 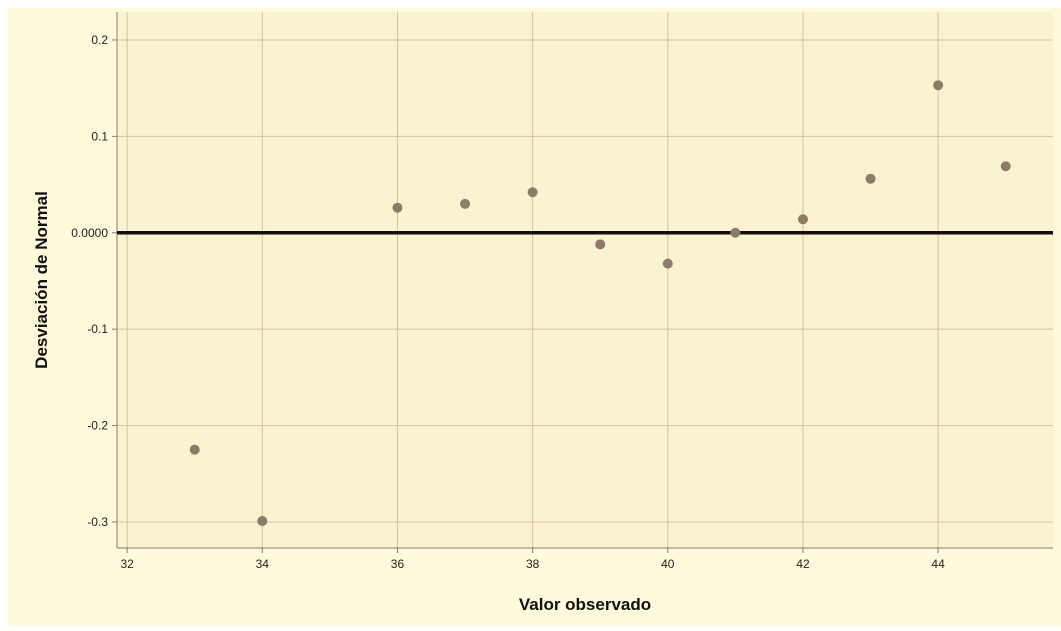 I want to click on y-tick-label: -0.1, so click(x=97, y=329).